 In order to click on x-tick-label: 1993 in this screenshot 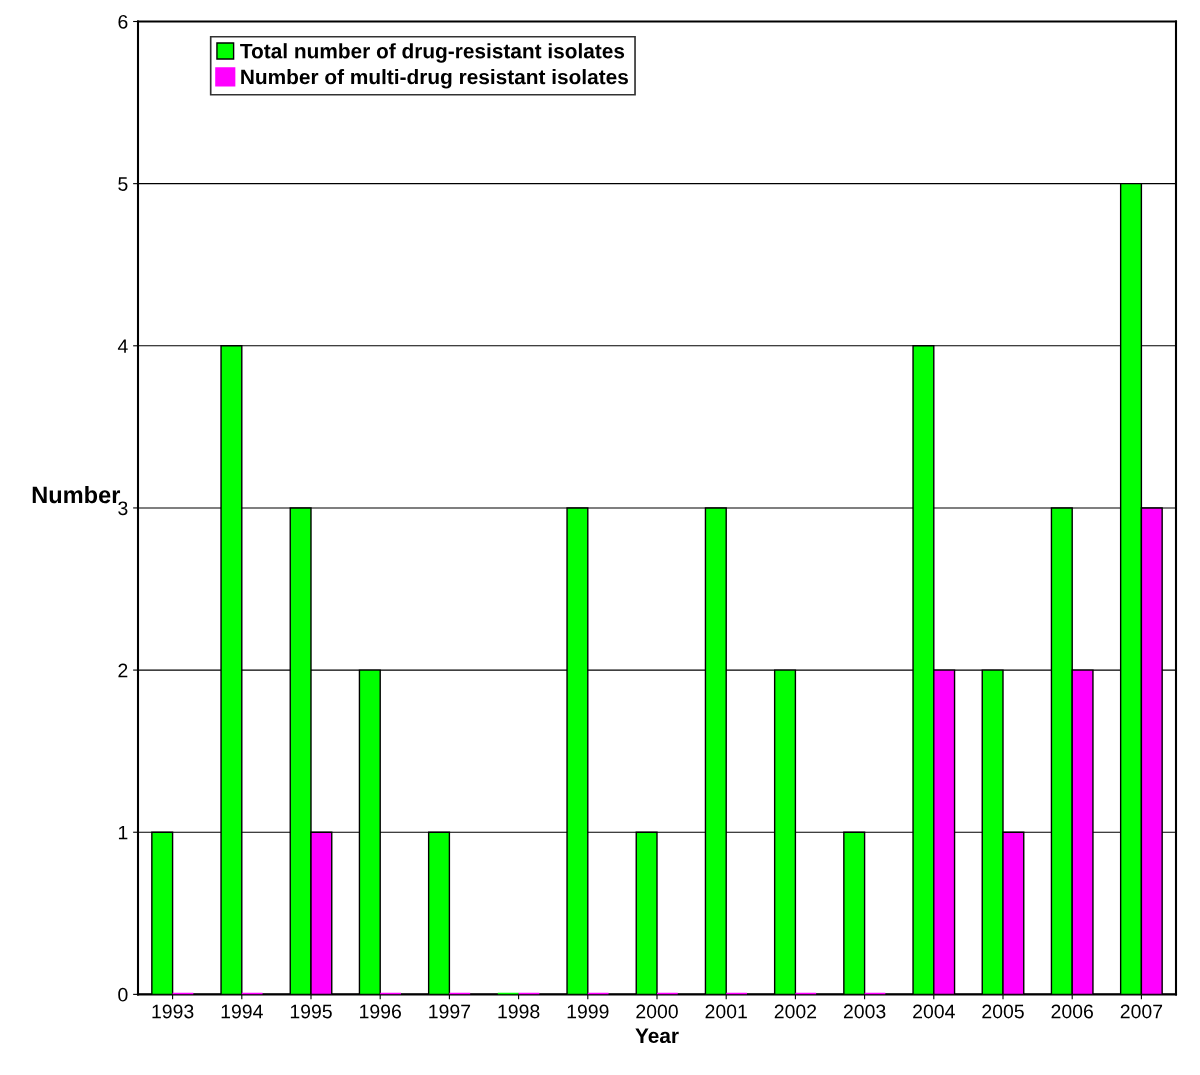, I will do `click(173, 1011)`.